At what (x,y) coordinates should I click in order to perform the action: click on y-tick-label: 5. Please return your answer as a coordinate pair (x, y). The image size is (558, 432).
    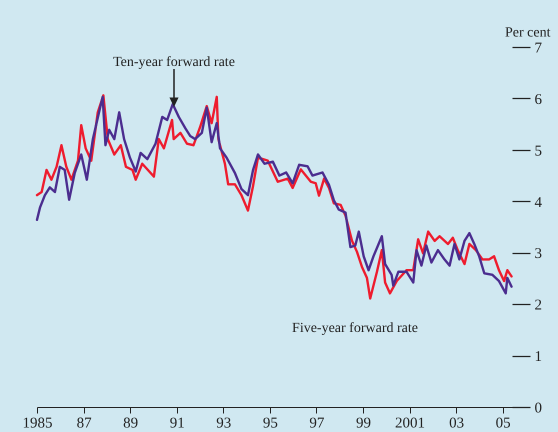
    Looking at the image, I should click on (538, 151).